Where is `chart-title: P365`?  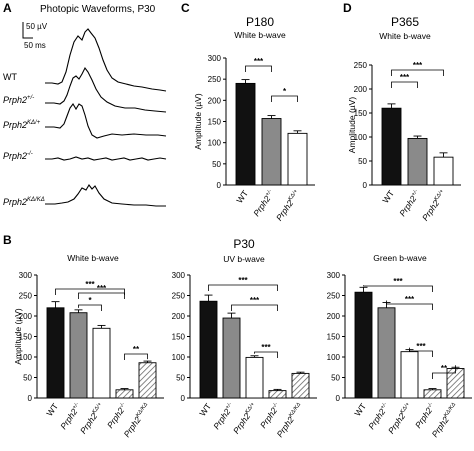 chart-title: P365 is located at coordinates (405, 22).